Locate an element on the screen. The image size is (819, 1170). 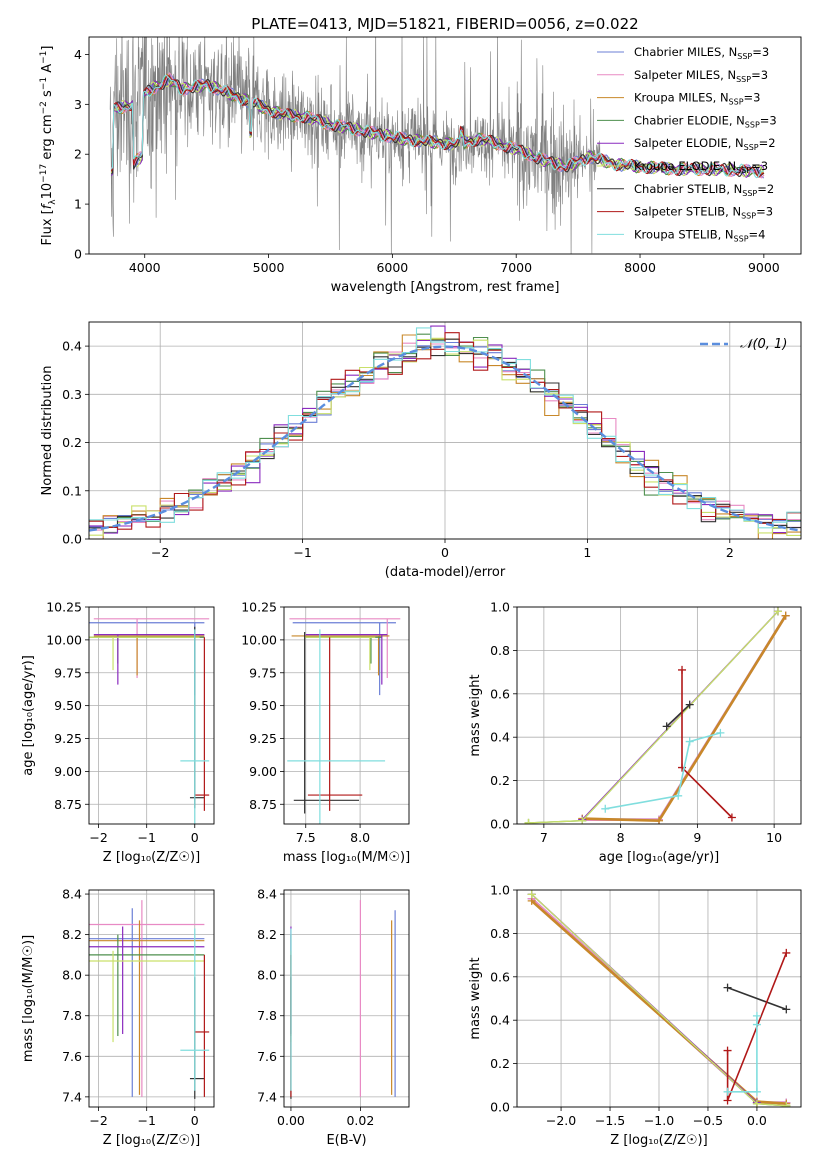
y-tick-label: 9.25 is located at coordinates (68, 738).